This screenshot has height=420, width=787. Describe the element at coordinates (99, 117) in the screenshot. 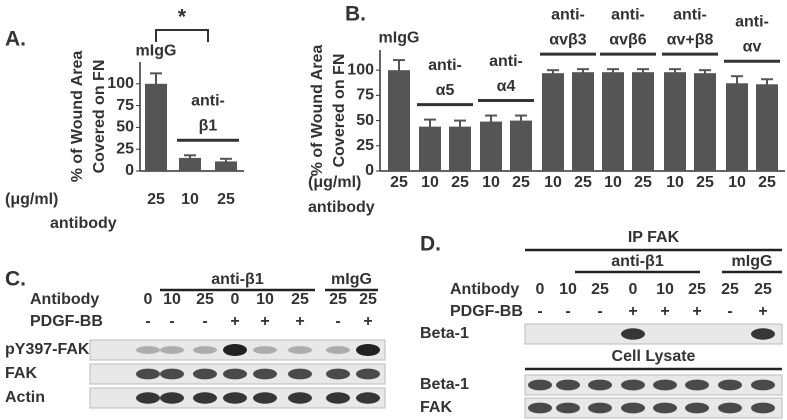

I see `y-axis-label: Covered on FN` at that location.